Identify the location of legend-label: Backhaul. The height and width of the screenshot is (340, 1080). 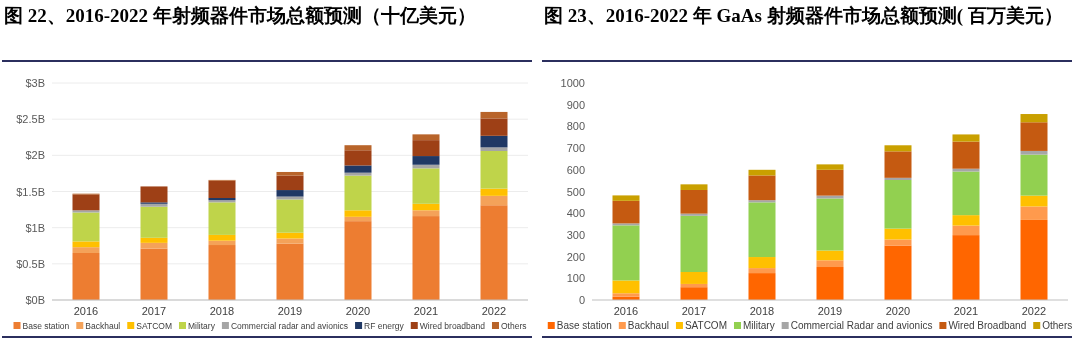
(103, 326).